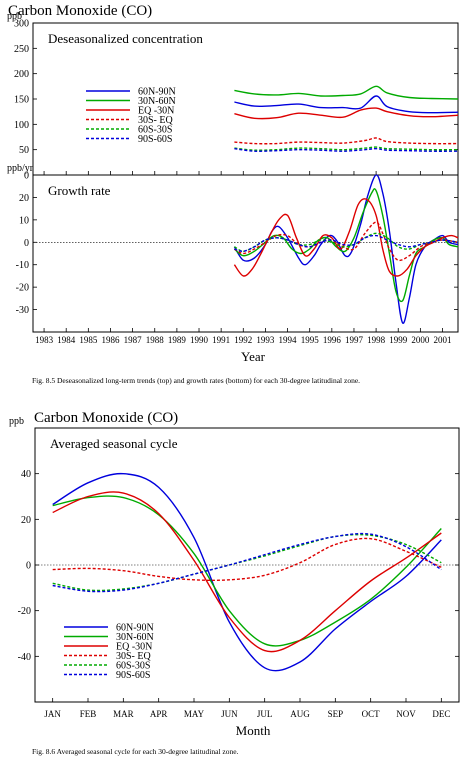  What do you see at coordinates (253, 730) in the screenshot?
I see `seasonal-xlabel: Month` at bounding box center [253, 730].